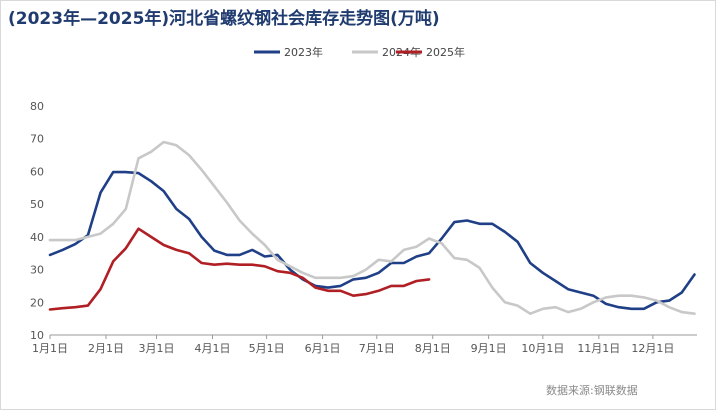 The height and width of the screenshot is (410, 716). Describe the element at coordinates (303, 52) in the screenshot. I see `legend-label-2023: 2023年` at that location.